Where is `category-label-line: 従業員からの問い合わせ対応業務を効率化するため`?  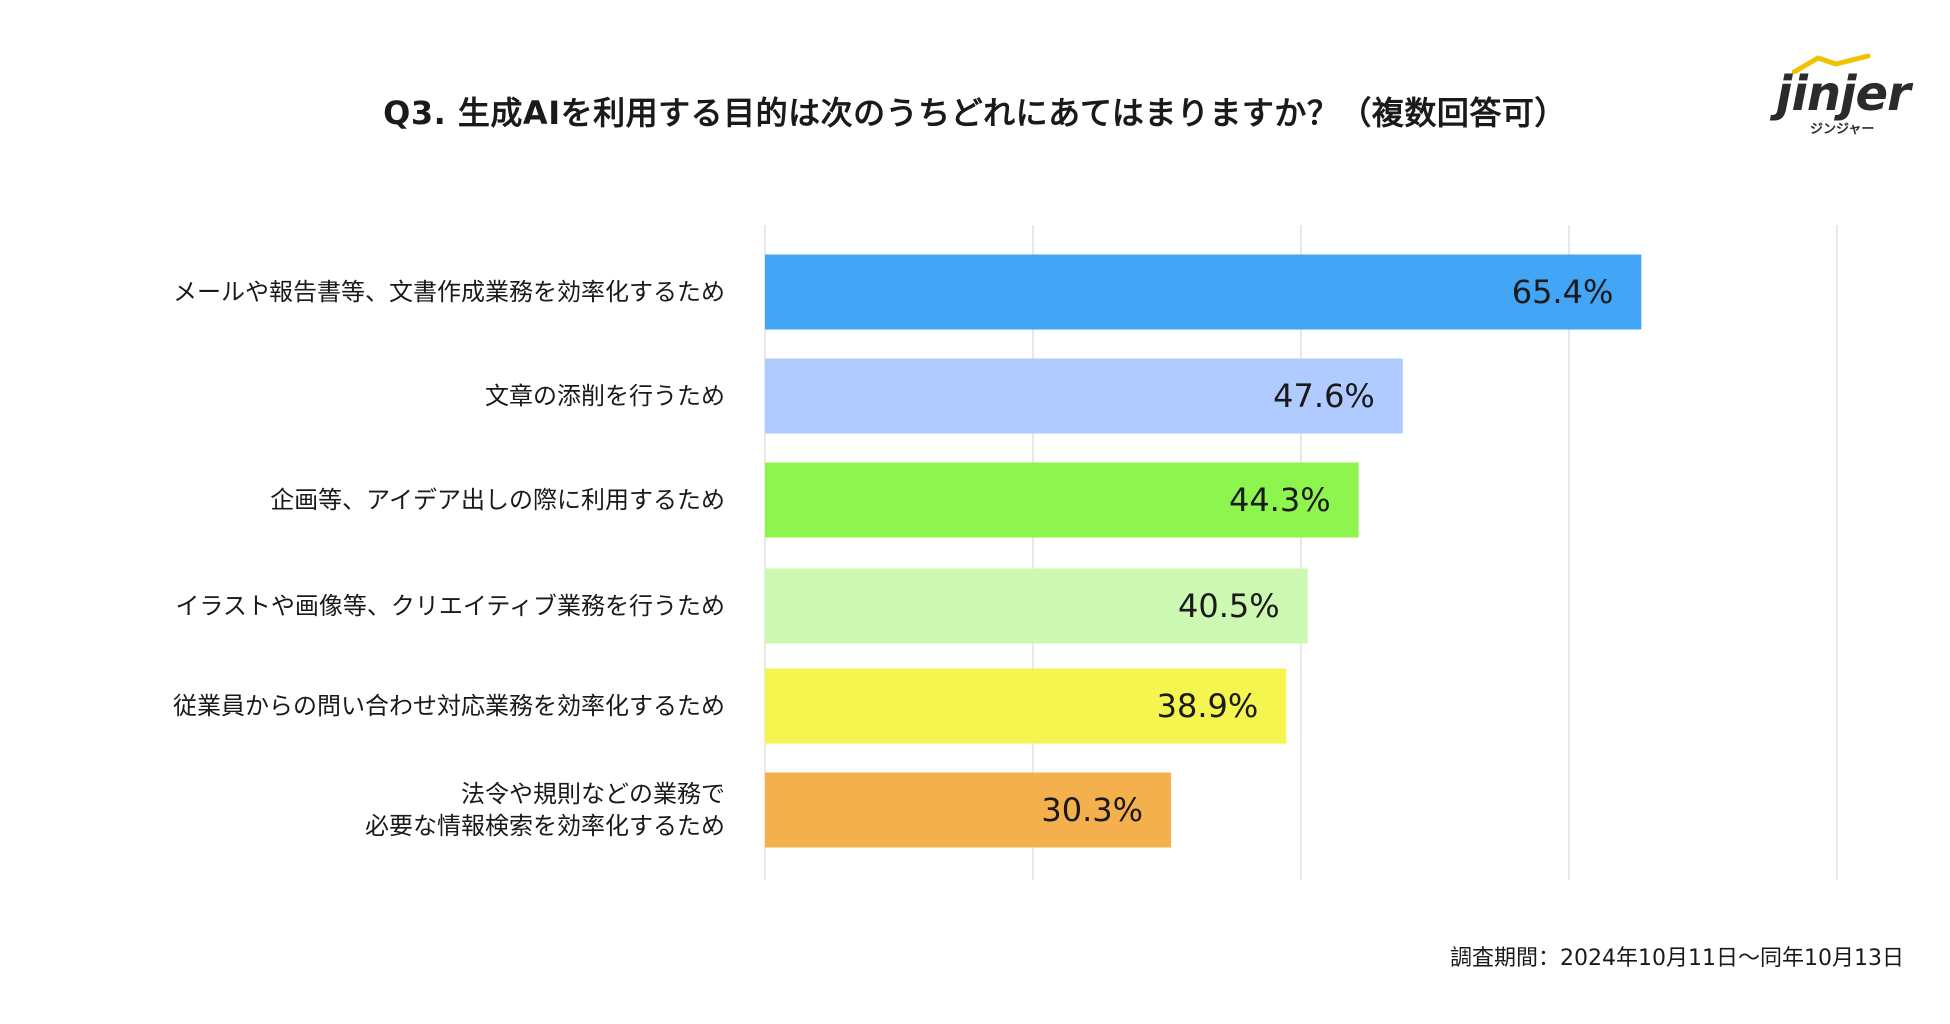 category-label-line: 従業員からの問い合わせ対応業務を効率化するため is located at coordinates (449, 706).